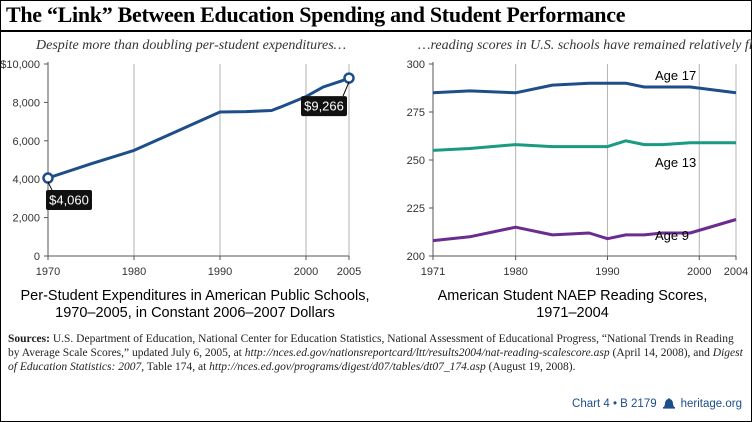 The height and width of the screenshot is (422, 752). I want to click on sources-digest-title: Digest of Education Statistics: 2007, so click(375, 360).